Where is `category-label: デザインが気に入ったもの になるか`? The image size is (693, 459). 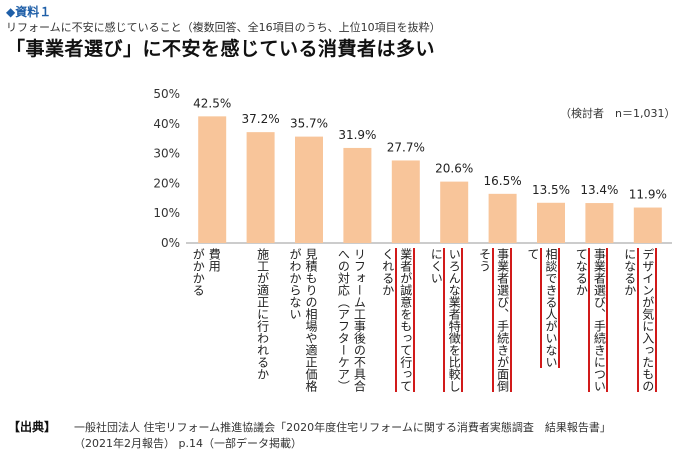
category-label: デザインが気に入ったもの になるか is located at coordinates (640, 320).